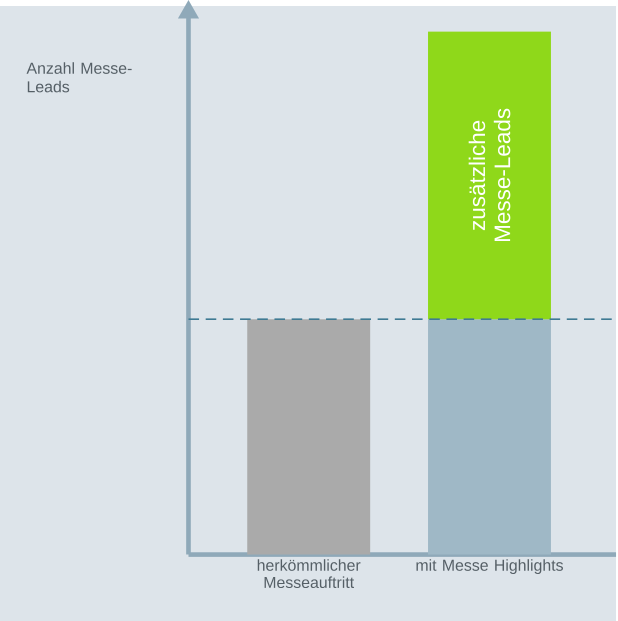  I want to click on x-tick-label: herkömmlicher Messeauftritt, so click(309, 573).